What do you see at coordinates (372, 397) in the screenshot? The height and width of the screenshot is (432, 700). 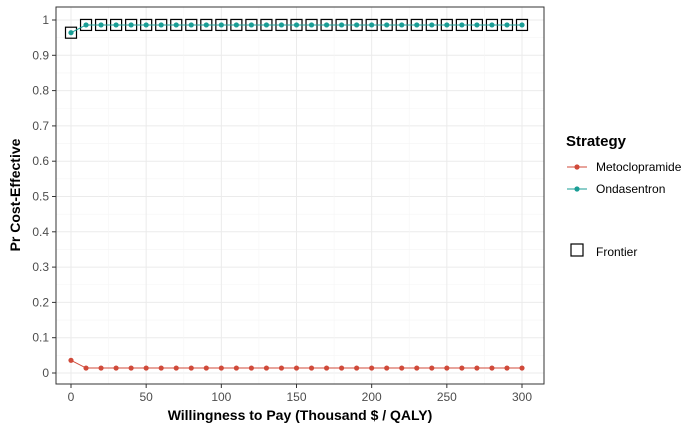 I see `x-tick-label: 200` at bounding box center [372, 397].